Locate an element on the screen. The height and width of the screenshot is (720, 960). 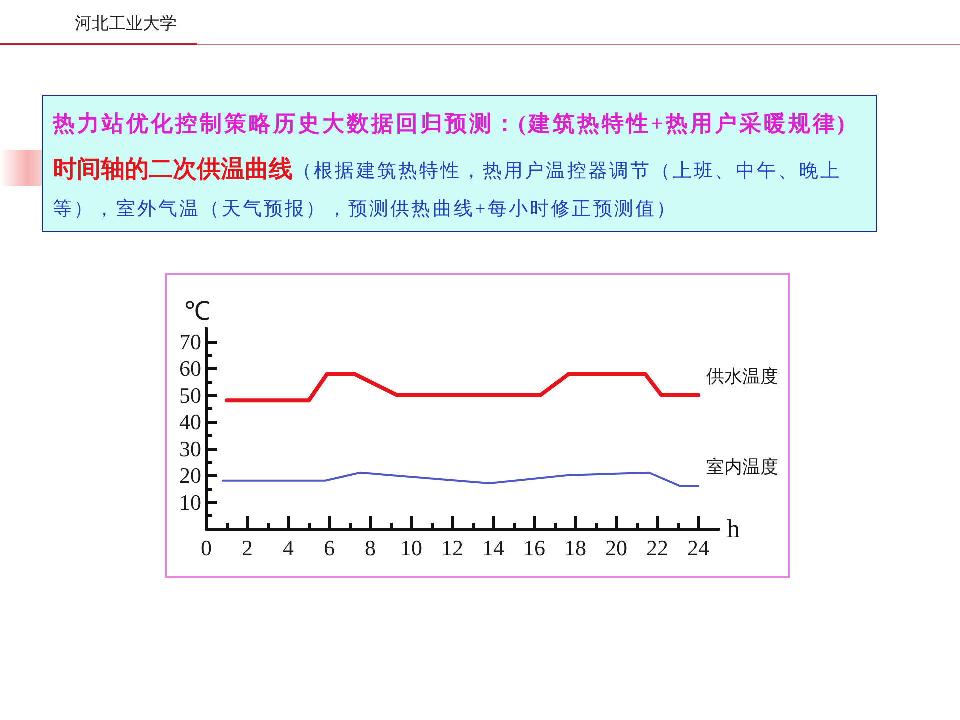
text: （根据建筑热特性，热用户温控器调节（上班、中午、晚上 is located at coordinates (567, 171).